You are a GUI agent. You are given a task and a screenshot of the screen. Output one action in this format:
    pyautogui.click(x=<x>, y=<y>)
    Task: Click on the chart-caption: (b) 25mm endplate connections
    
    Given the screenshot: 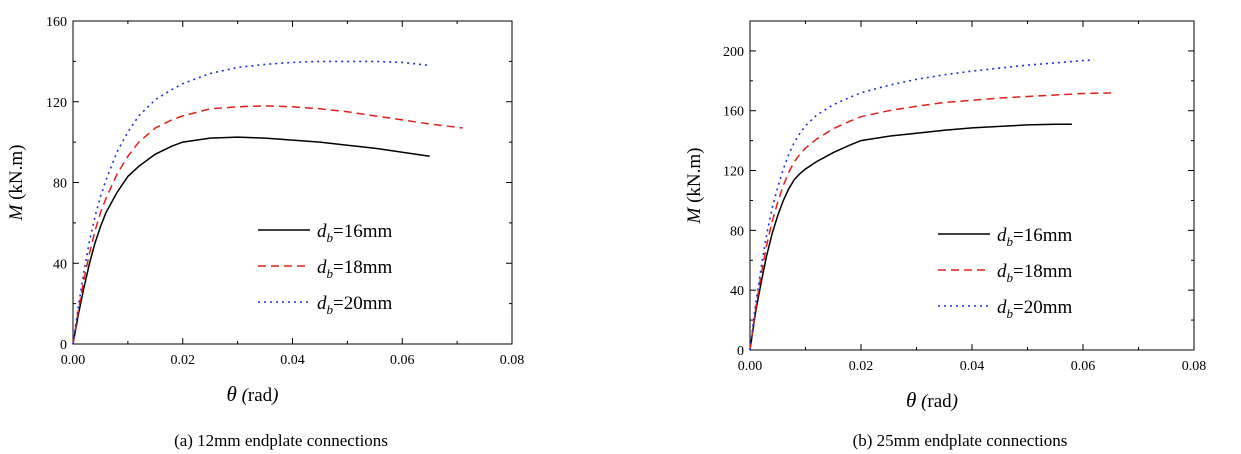 What is the action you would take?
    pyautogui.click(x=960, y=440)
    